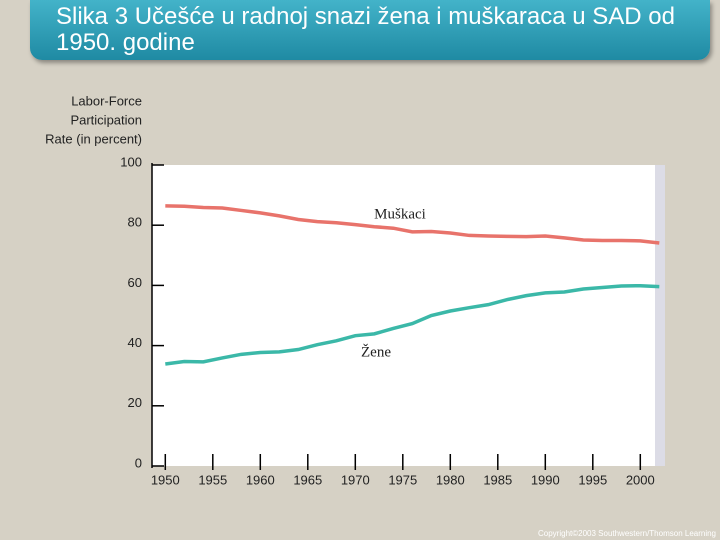  What do you see at coordinates (355, 479) in the screenshot?
I see `x-tick-label: 1970` at bounding box center [355, 479].